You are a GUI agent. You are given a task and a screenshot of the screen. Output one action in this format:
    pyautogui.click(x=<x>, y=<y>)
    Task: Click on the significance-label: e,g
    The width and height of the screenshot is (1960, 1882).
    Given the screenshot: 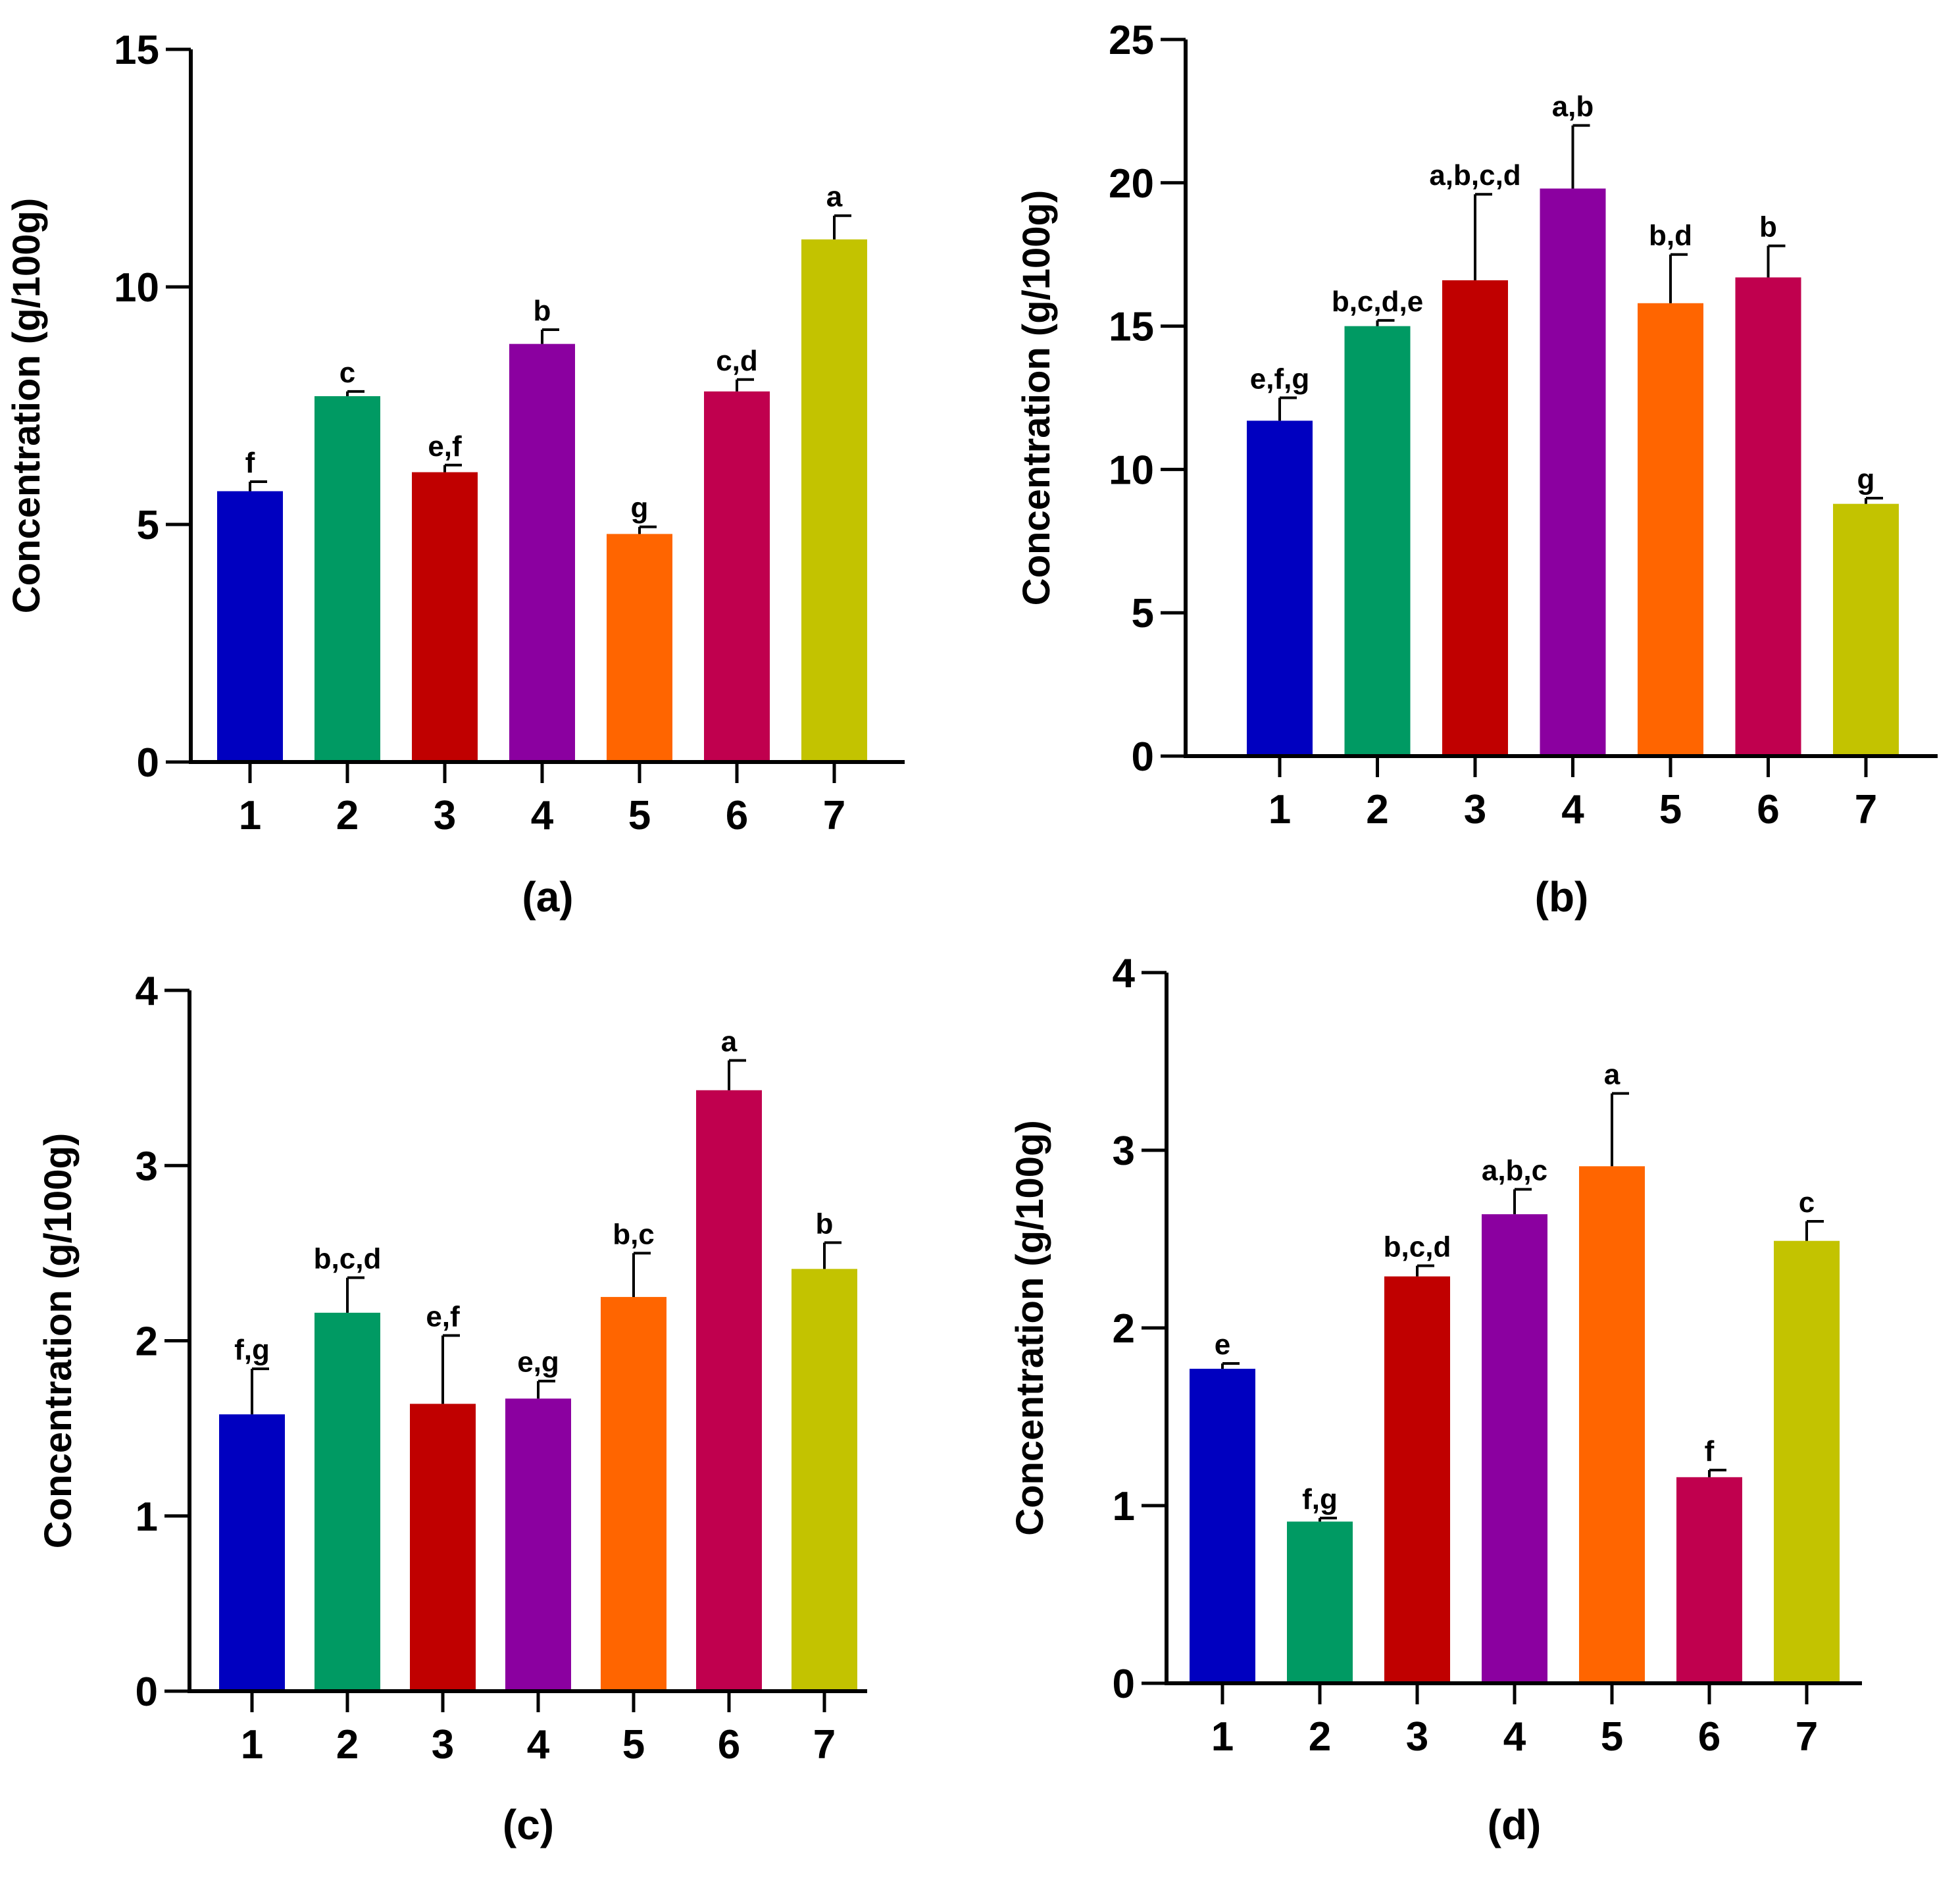 What is the action you would take?
    pyautogui.click(x=538, y=1363)
    